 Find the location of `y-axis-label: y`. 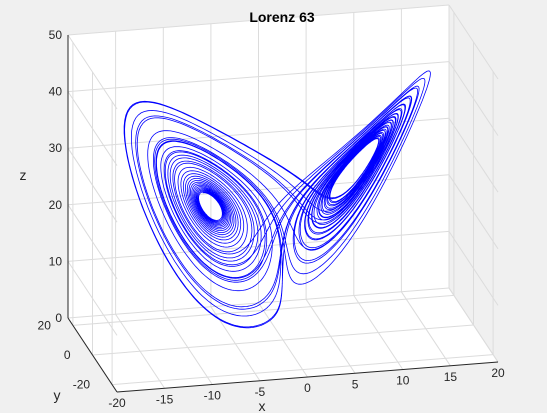

y-axis-label: y is located at coordinates (57, 395).